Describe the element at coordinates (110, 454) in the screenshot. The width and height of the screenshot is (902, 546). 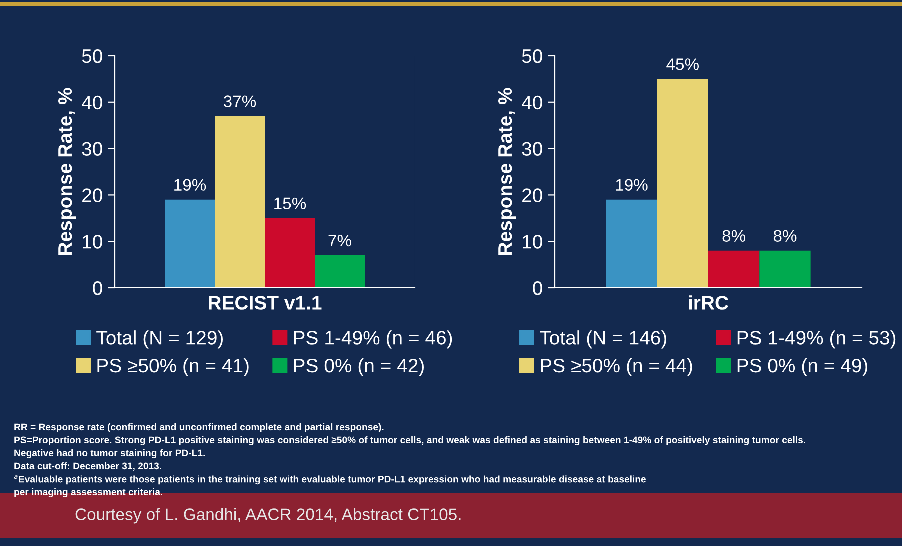
I see `text: Negative had no tumor staining for PD-L1.` at that location.